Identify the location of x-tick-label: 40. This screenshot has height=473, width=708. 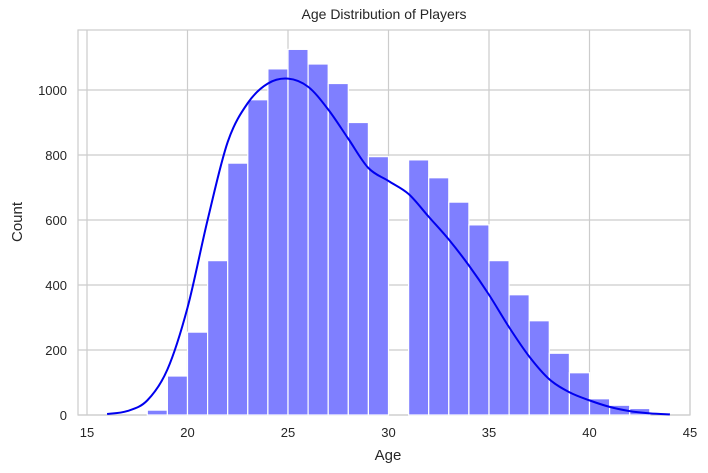
(589, 432).